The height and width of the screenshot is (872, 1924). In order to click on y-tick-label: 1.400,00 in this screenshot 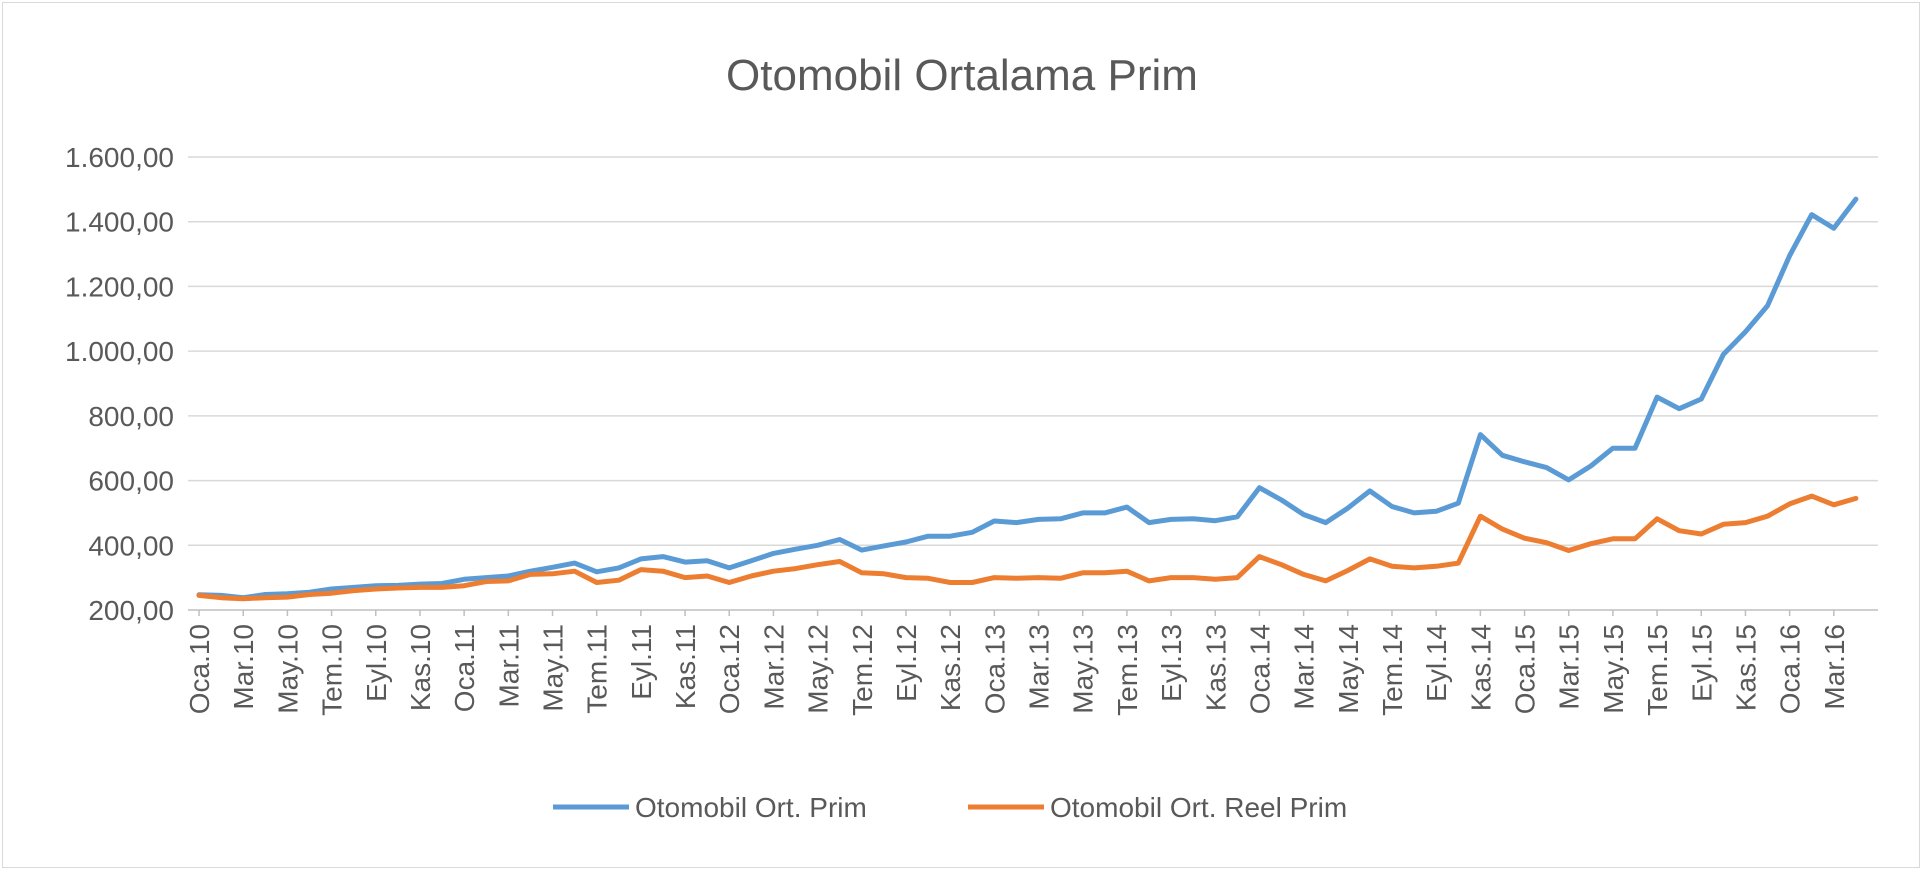, I will do `click(119, 222)`.